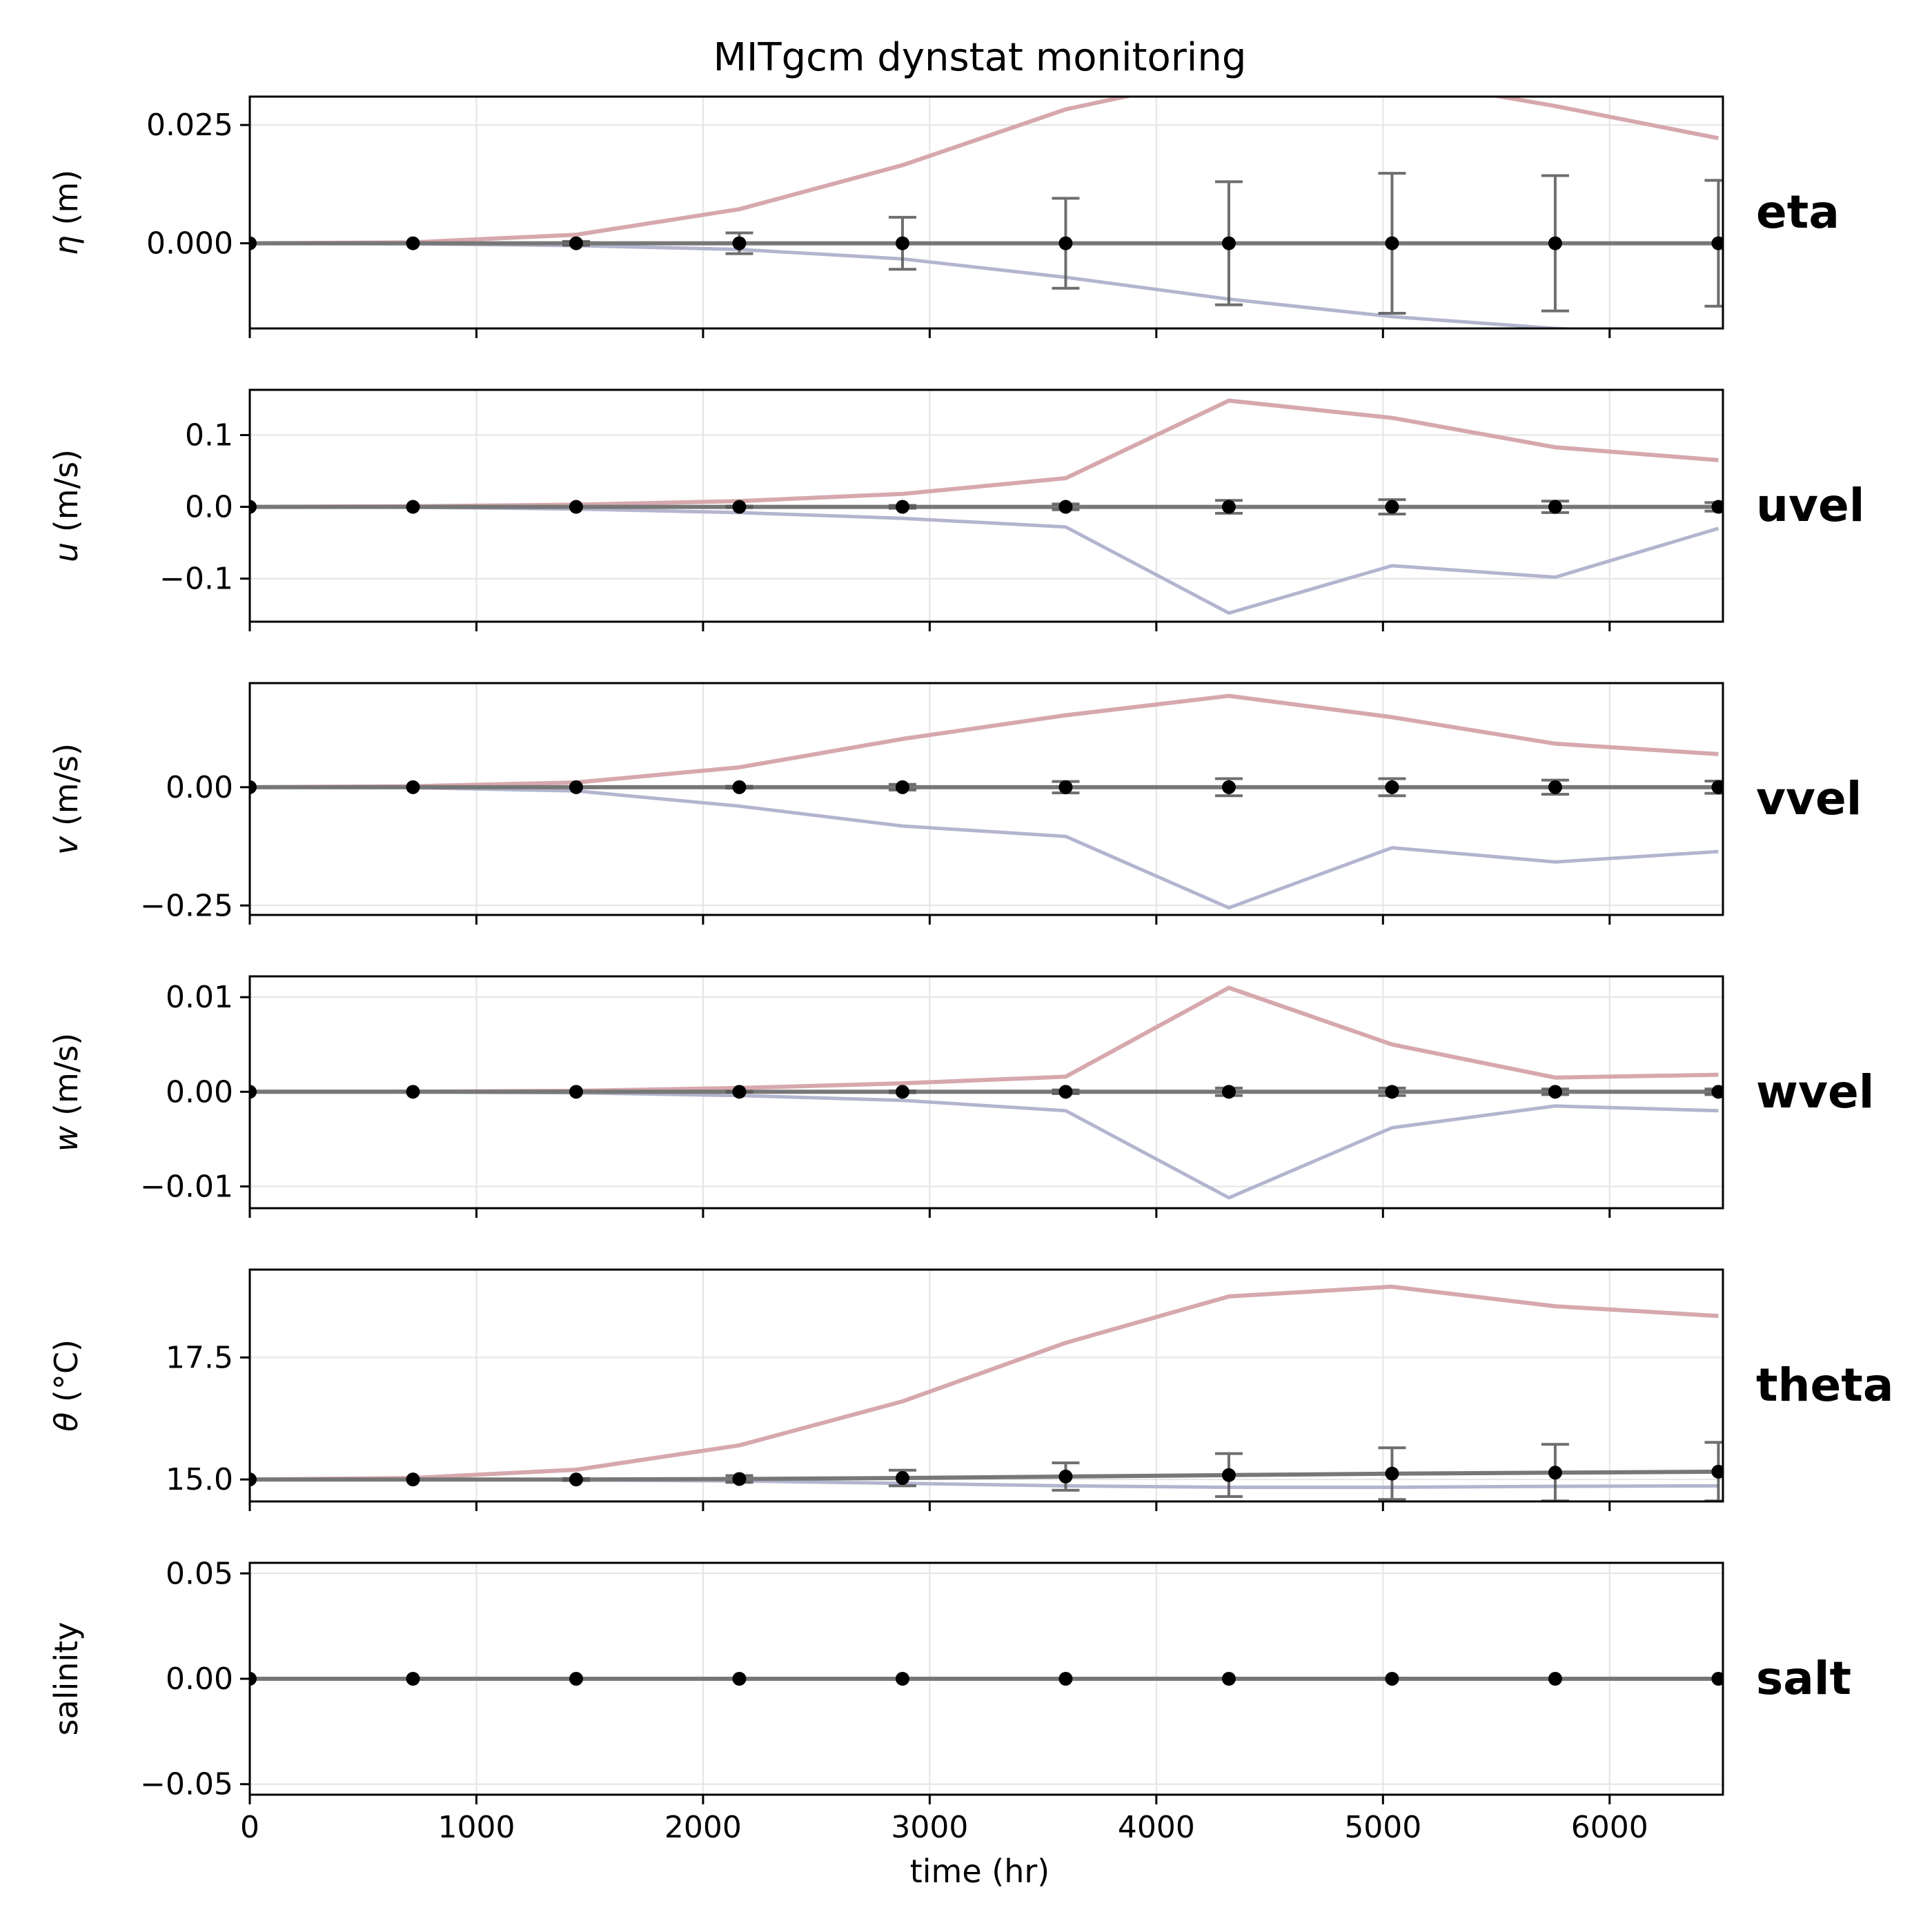  I want to click on series-mean-line, so click(984, 1475).